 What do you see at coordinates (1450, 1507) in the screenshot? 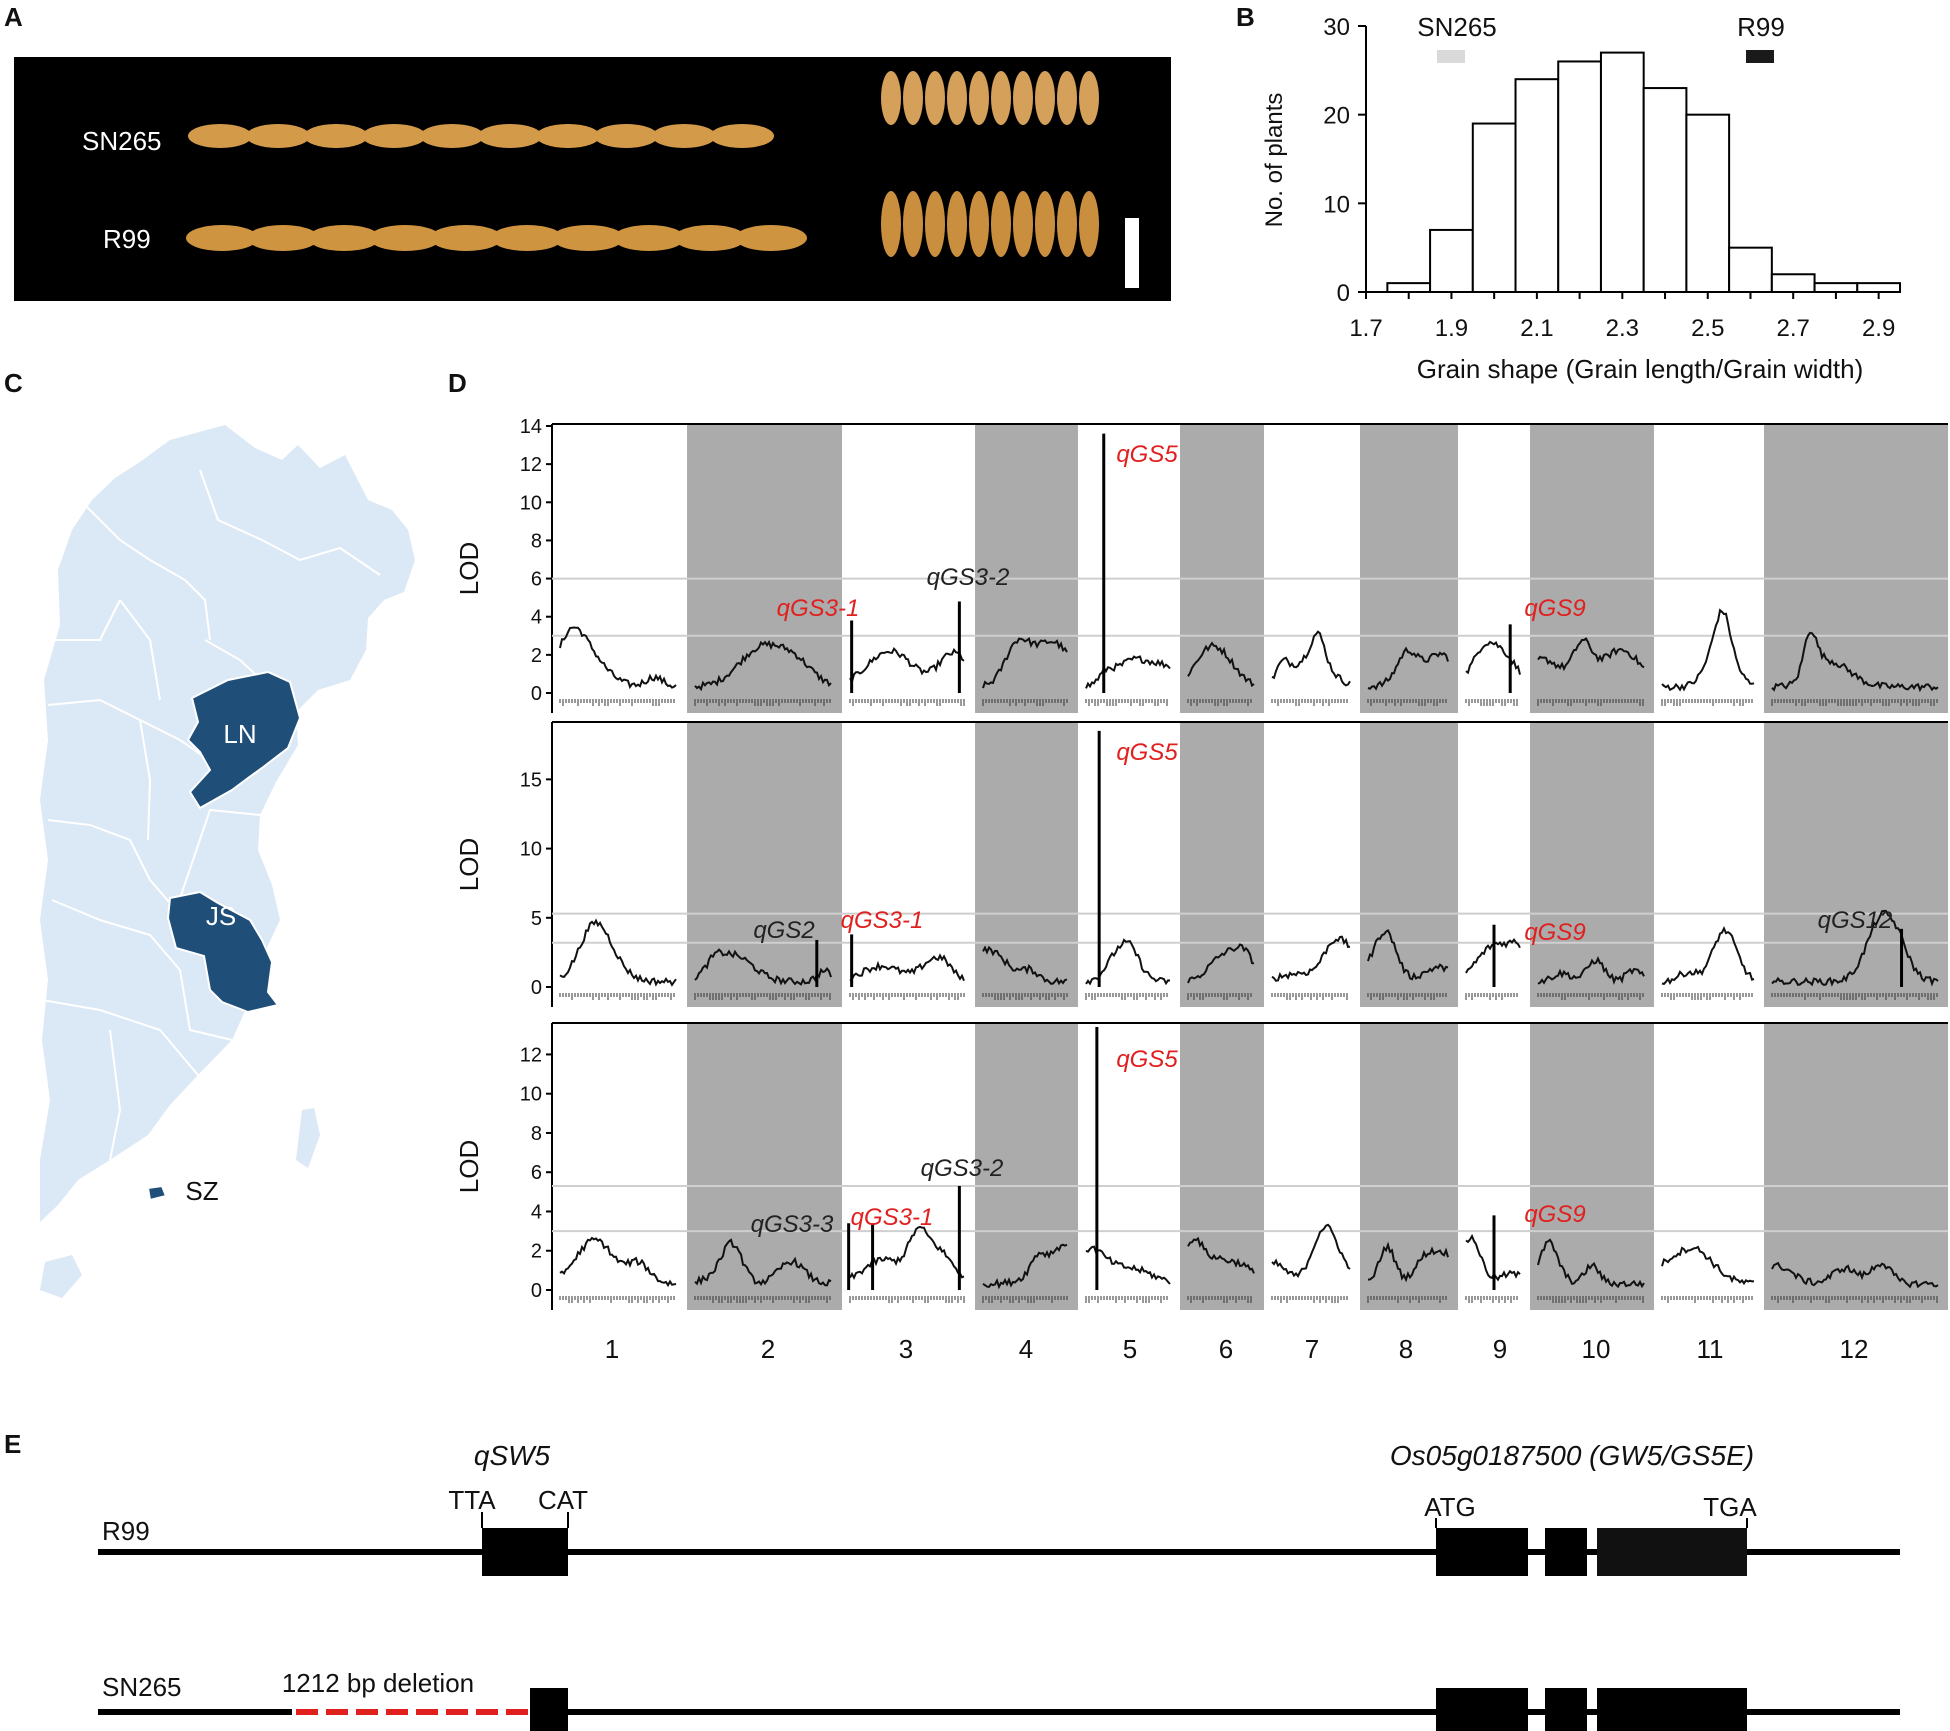
I see `atg-label: ATG` at bounding box center [1450, 1507].